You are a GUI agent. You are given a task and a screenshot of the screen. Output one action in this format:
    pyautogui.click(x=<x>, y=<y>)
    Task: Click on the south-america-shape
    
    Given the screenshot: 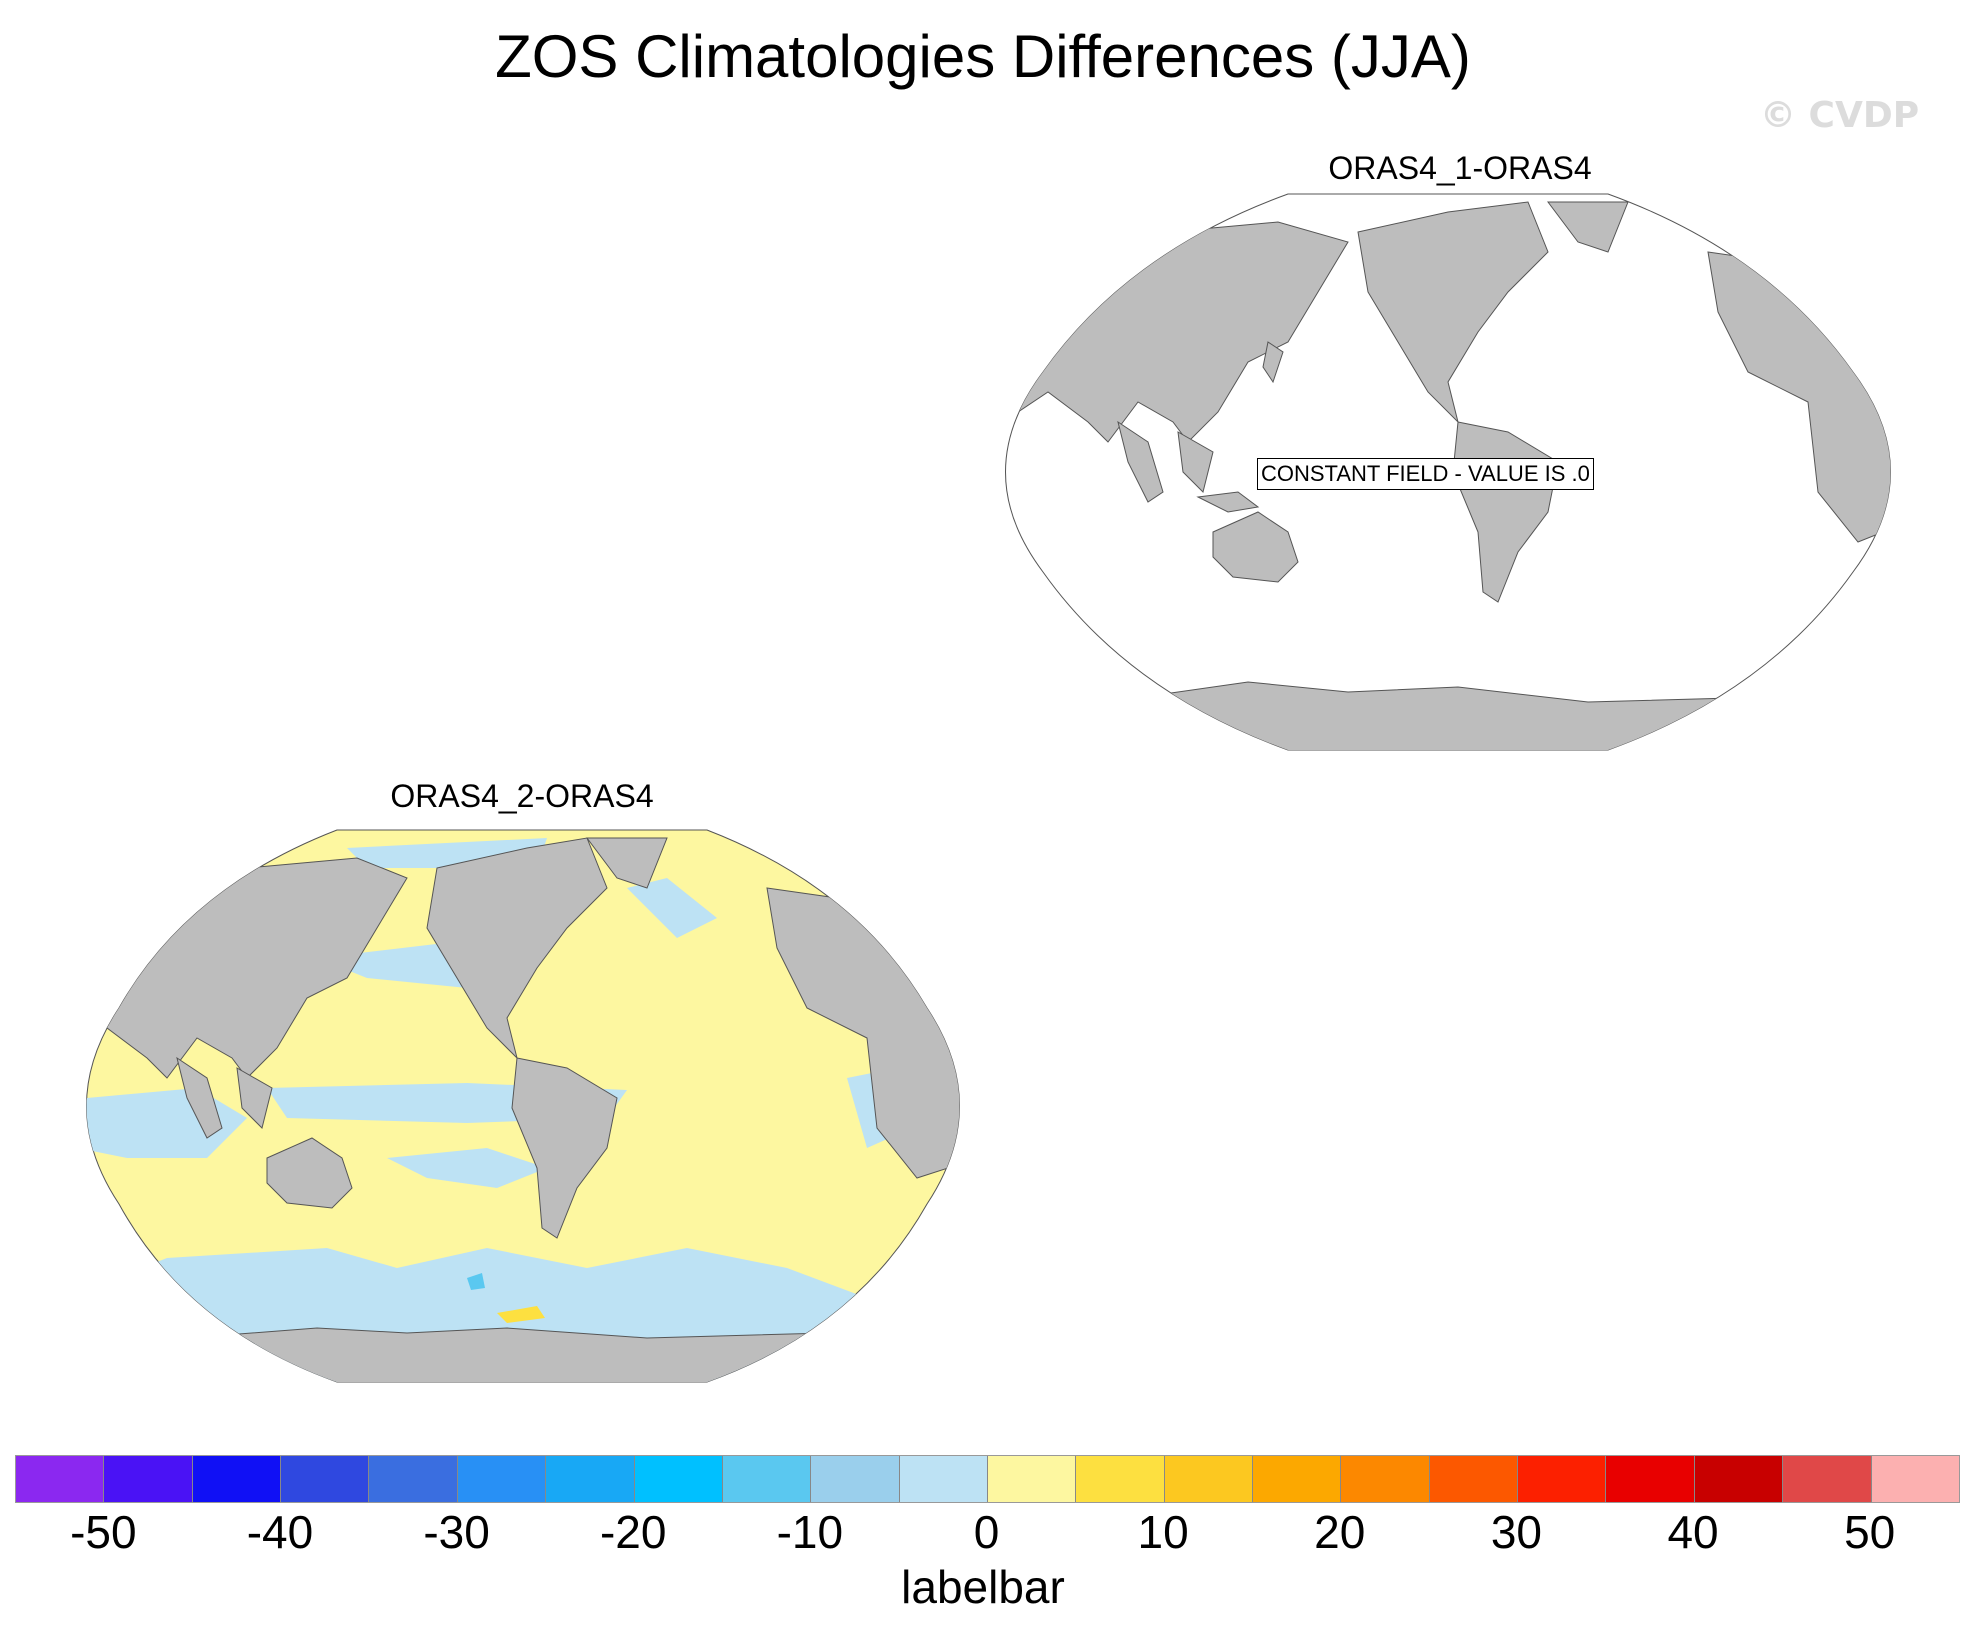 What is the action you would take?
    pyautogui.click(x=564, y=1148)
    